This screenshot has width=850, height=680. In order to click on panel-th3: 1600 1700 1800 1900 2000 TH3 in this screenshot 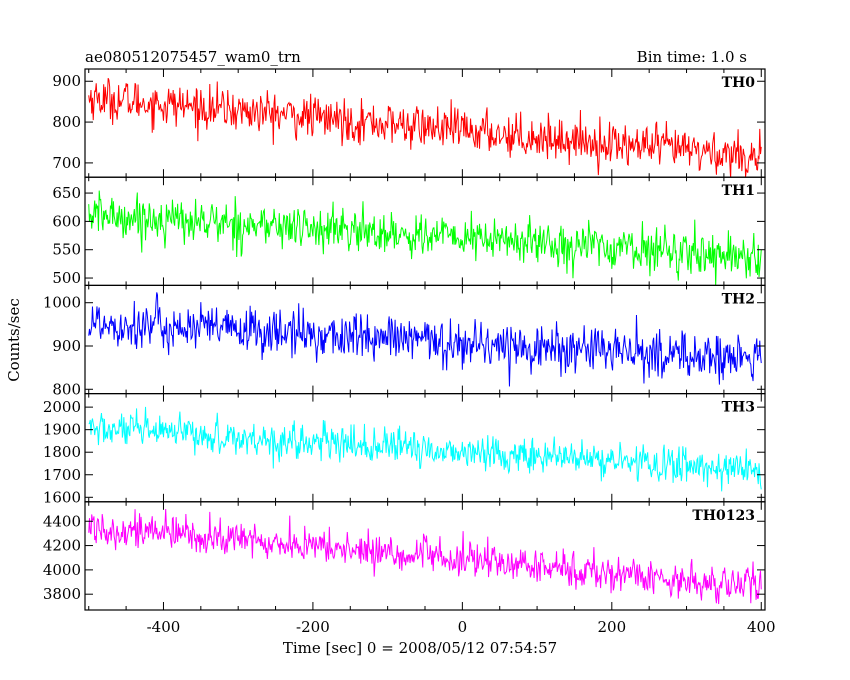, I will do `click(404, 449)`.